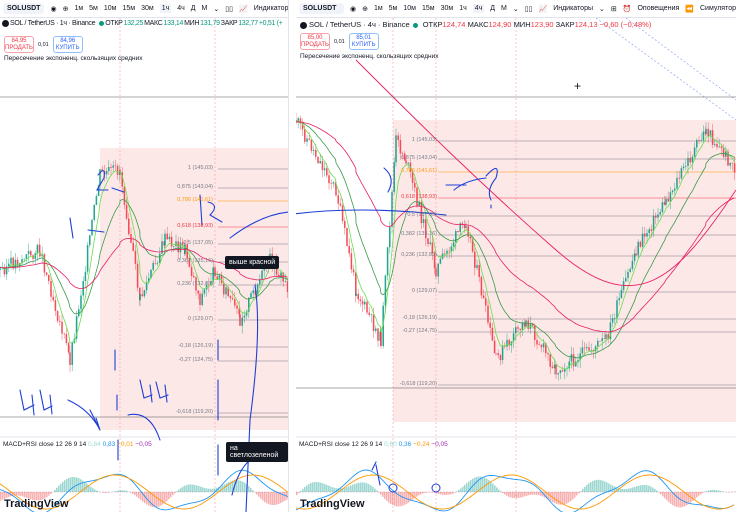 The width and height of the screenshot is (736, 512). Describe the element at coordinates (257, 452) in the screenshot. I see `annotation-tooltip: на светлозеленой` at that location.